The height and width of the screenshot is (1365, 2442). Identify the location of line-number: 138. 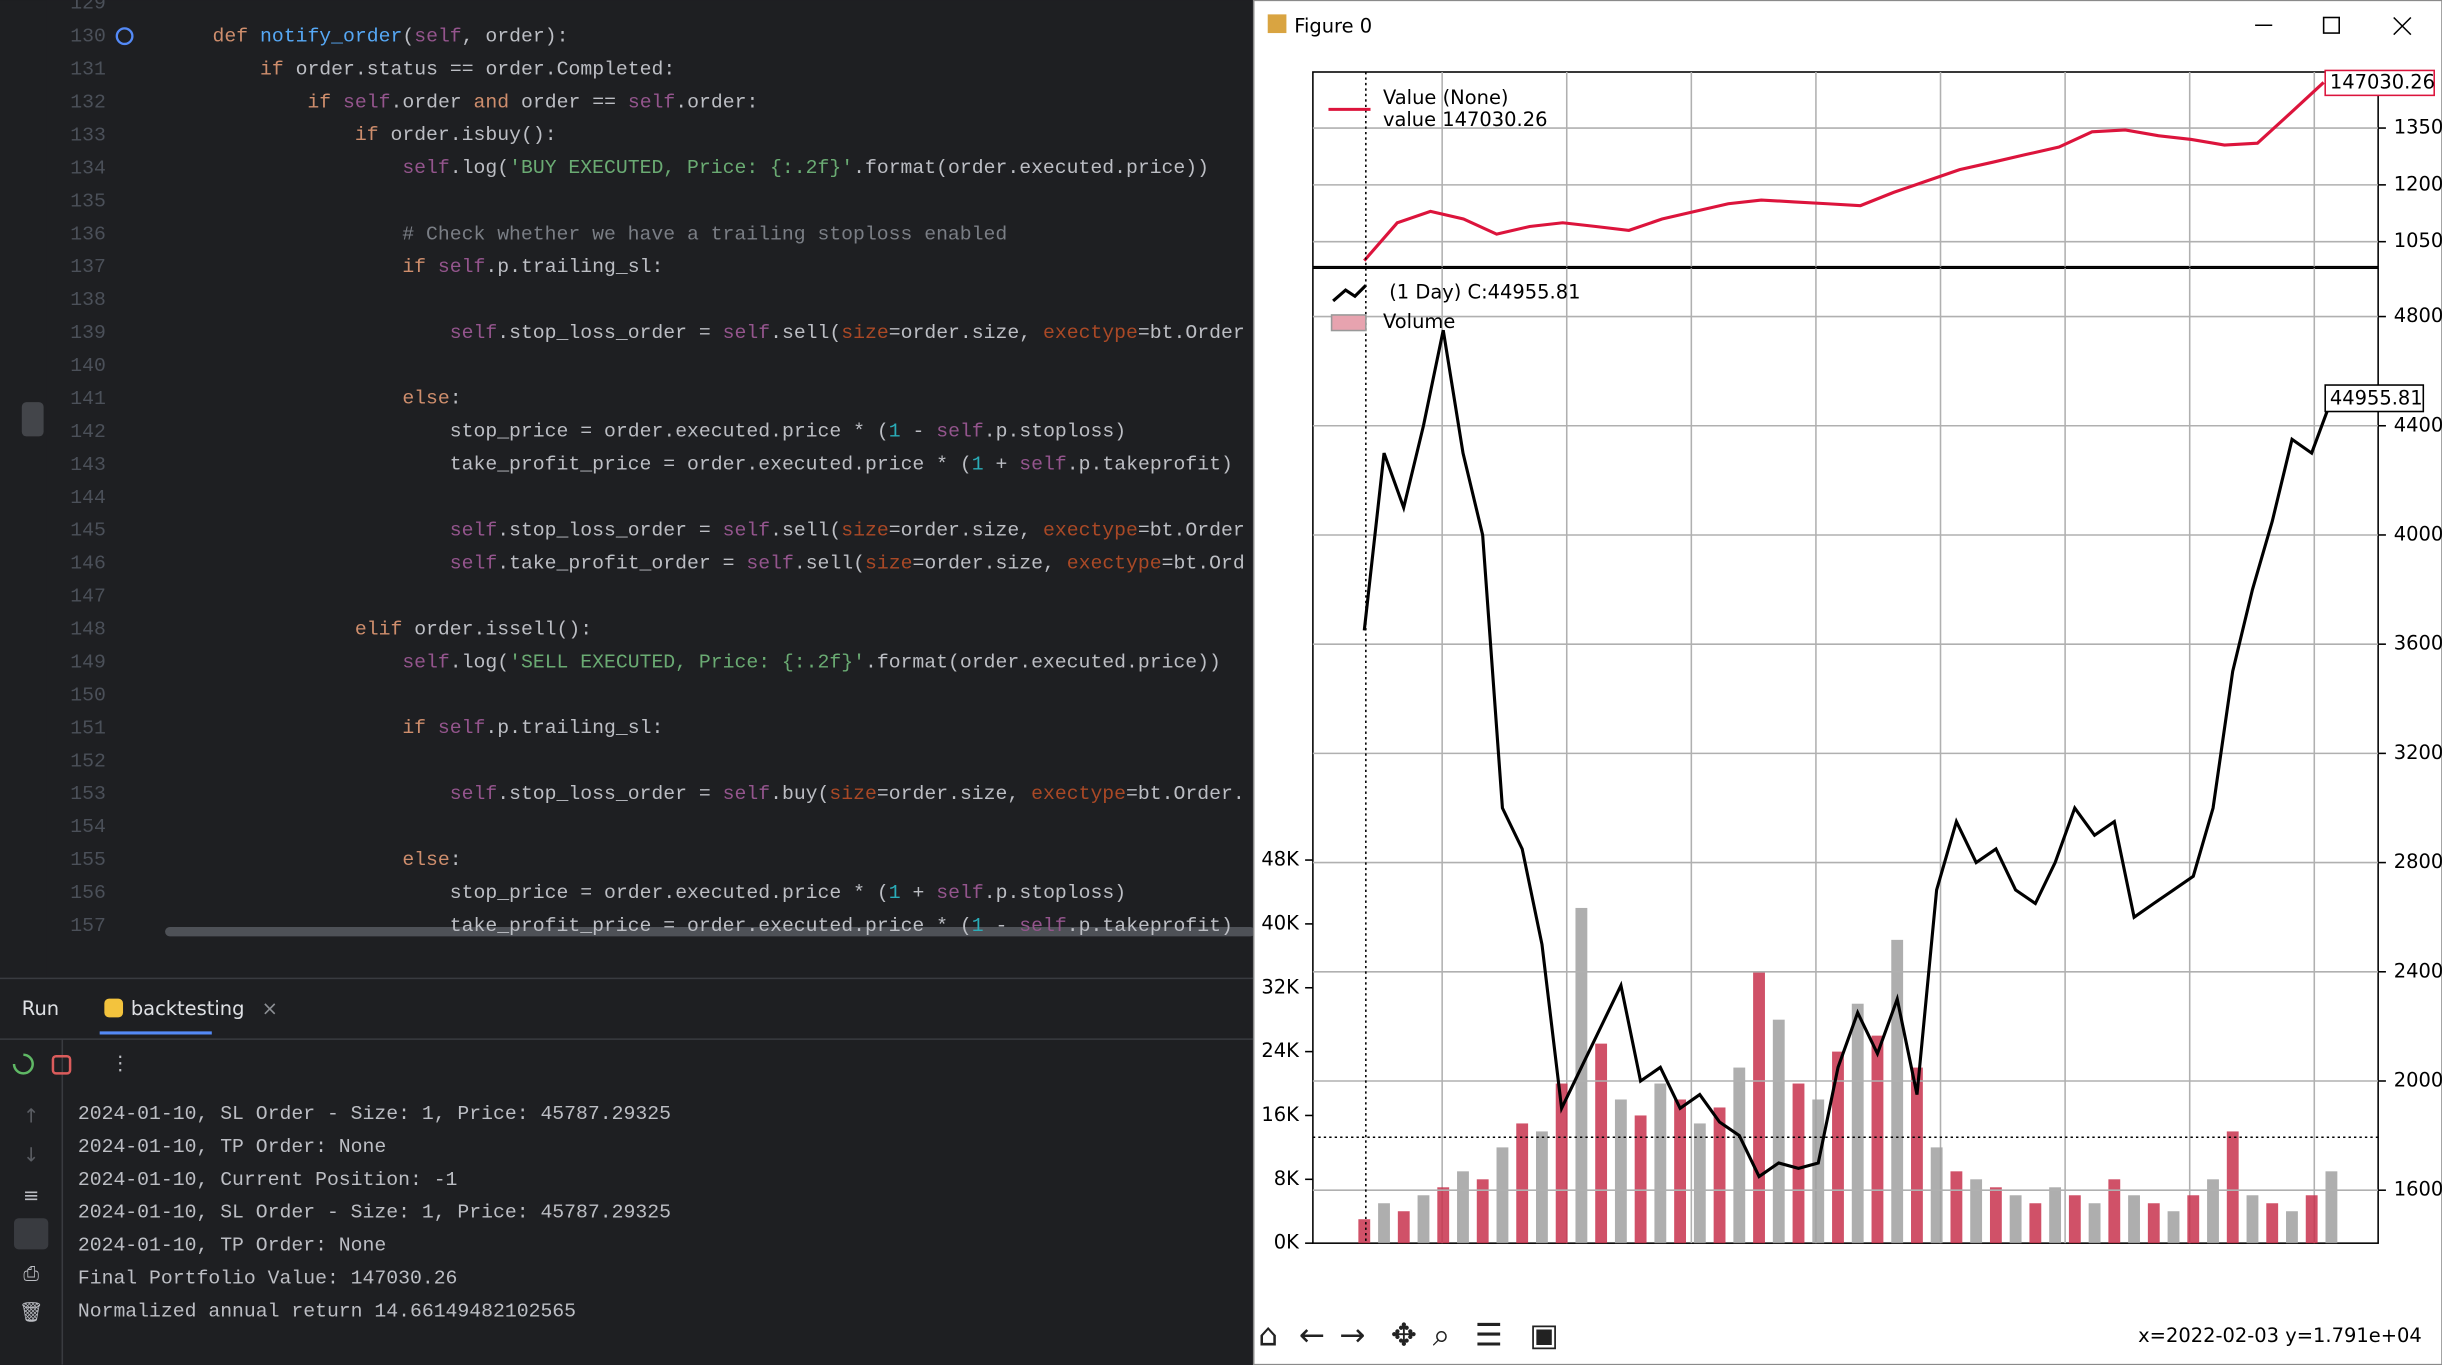
(88, 300).